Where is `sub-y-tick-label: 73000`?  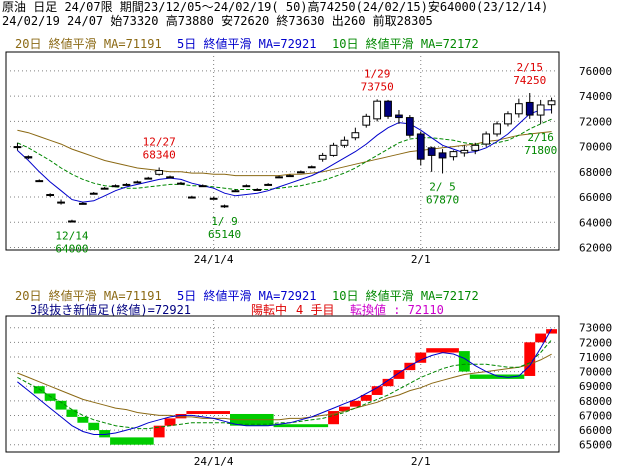
sub-y-tick-label: 73000 is located at coordinates (595, 328).